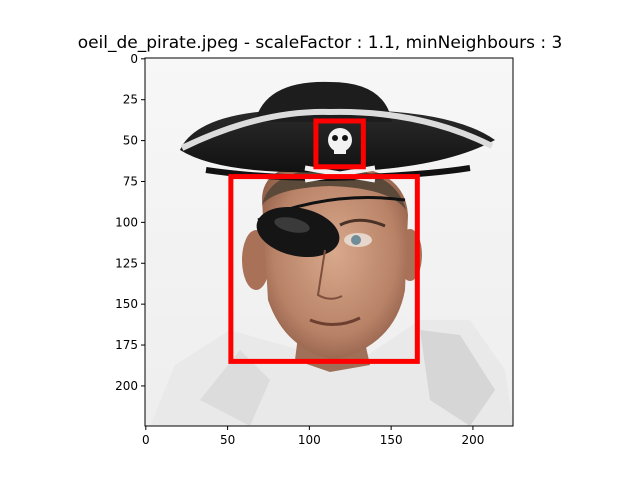  I want to click on y-tick-label: 25, so click(130, 100).